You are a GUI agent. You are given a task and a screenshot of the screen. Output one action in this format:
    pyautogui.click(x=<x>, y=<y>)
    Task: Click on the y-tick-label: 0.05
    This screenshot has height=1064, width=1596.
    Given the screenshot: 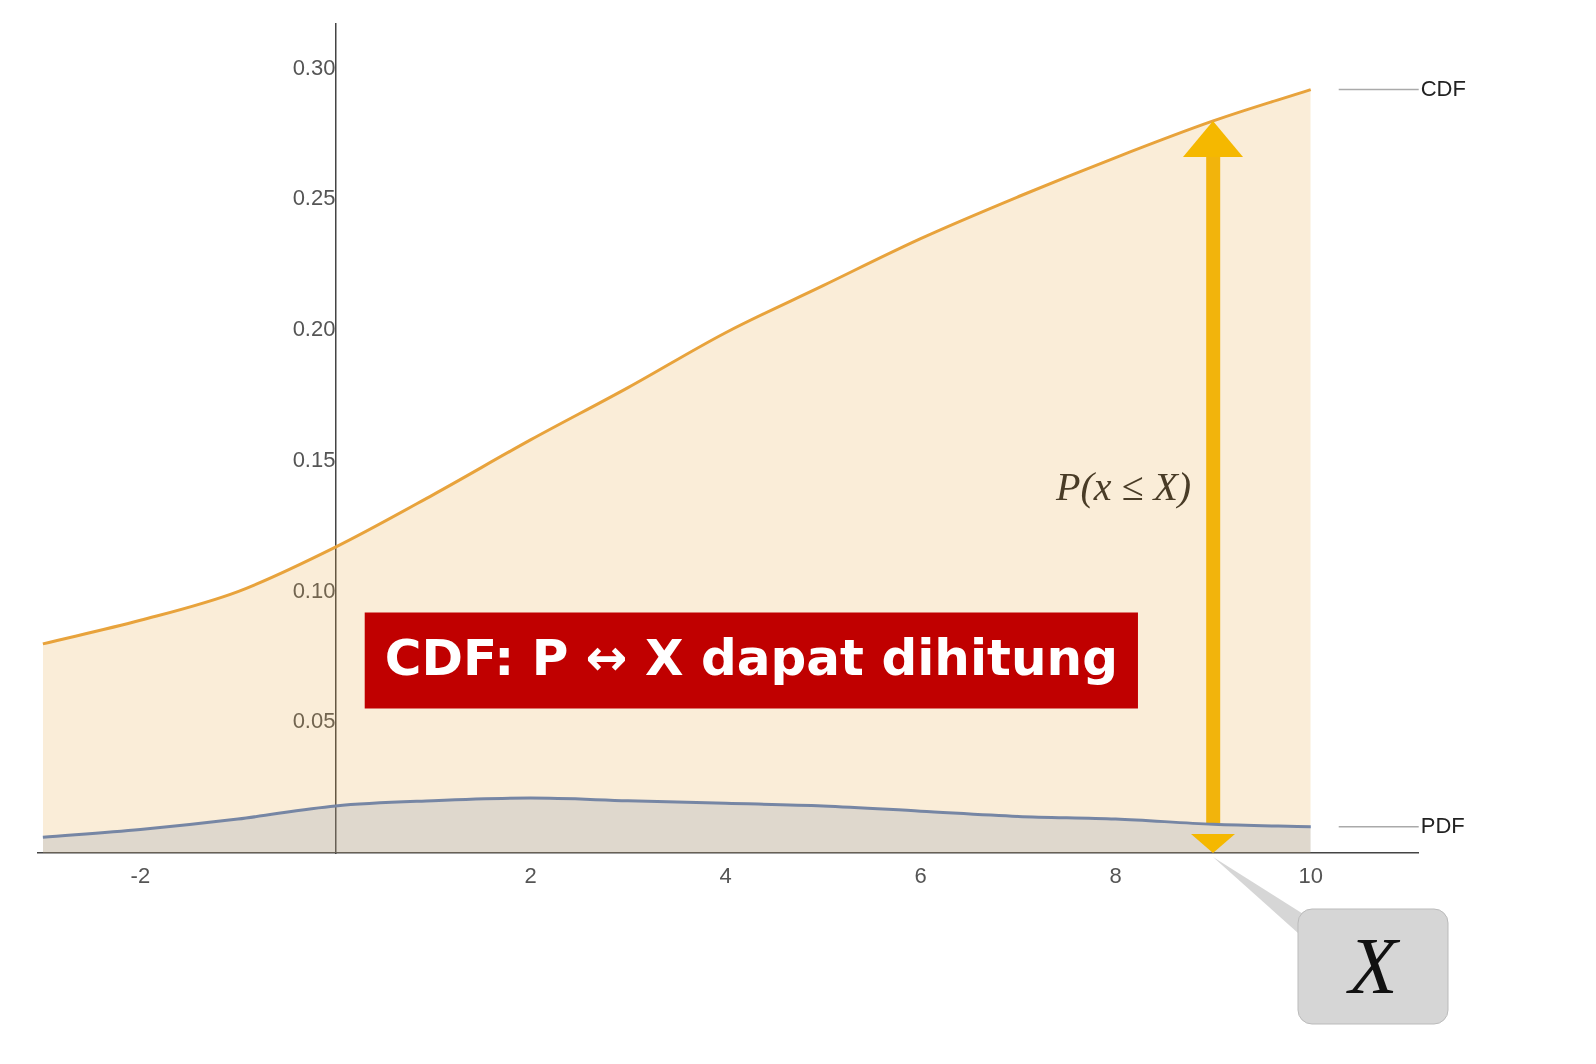 What is the action you would take?
    pyautogui.click(x=314, y=721)
    